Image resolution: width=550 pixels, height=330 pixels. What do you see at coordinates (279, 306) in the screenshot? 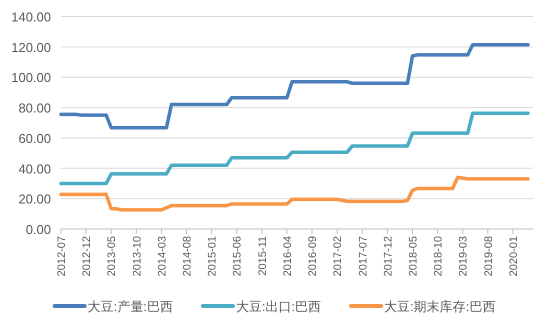
I see `legend-label: 大豆:出口:巴西` at bounding box center [279, 306].